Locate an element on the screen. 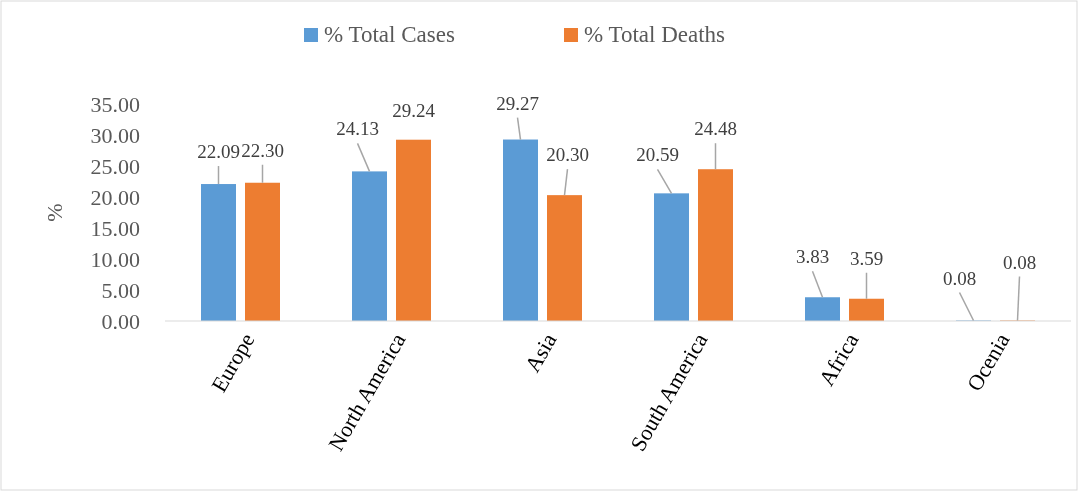 The image size is (1088, 495). data-label: 24.13 is located at coordinates (357, 129).